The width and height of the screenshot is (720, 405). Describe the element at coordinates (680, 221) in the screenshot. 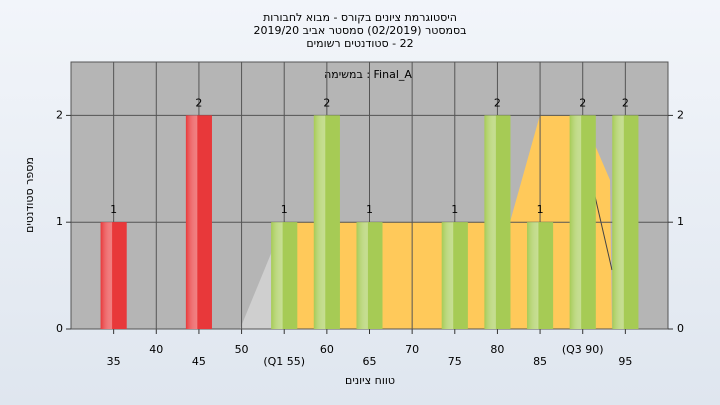

I see `y2-tick-label: 1` at that location.